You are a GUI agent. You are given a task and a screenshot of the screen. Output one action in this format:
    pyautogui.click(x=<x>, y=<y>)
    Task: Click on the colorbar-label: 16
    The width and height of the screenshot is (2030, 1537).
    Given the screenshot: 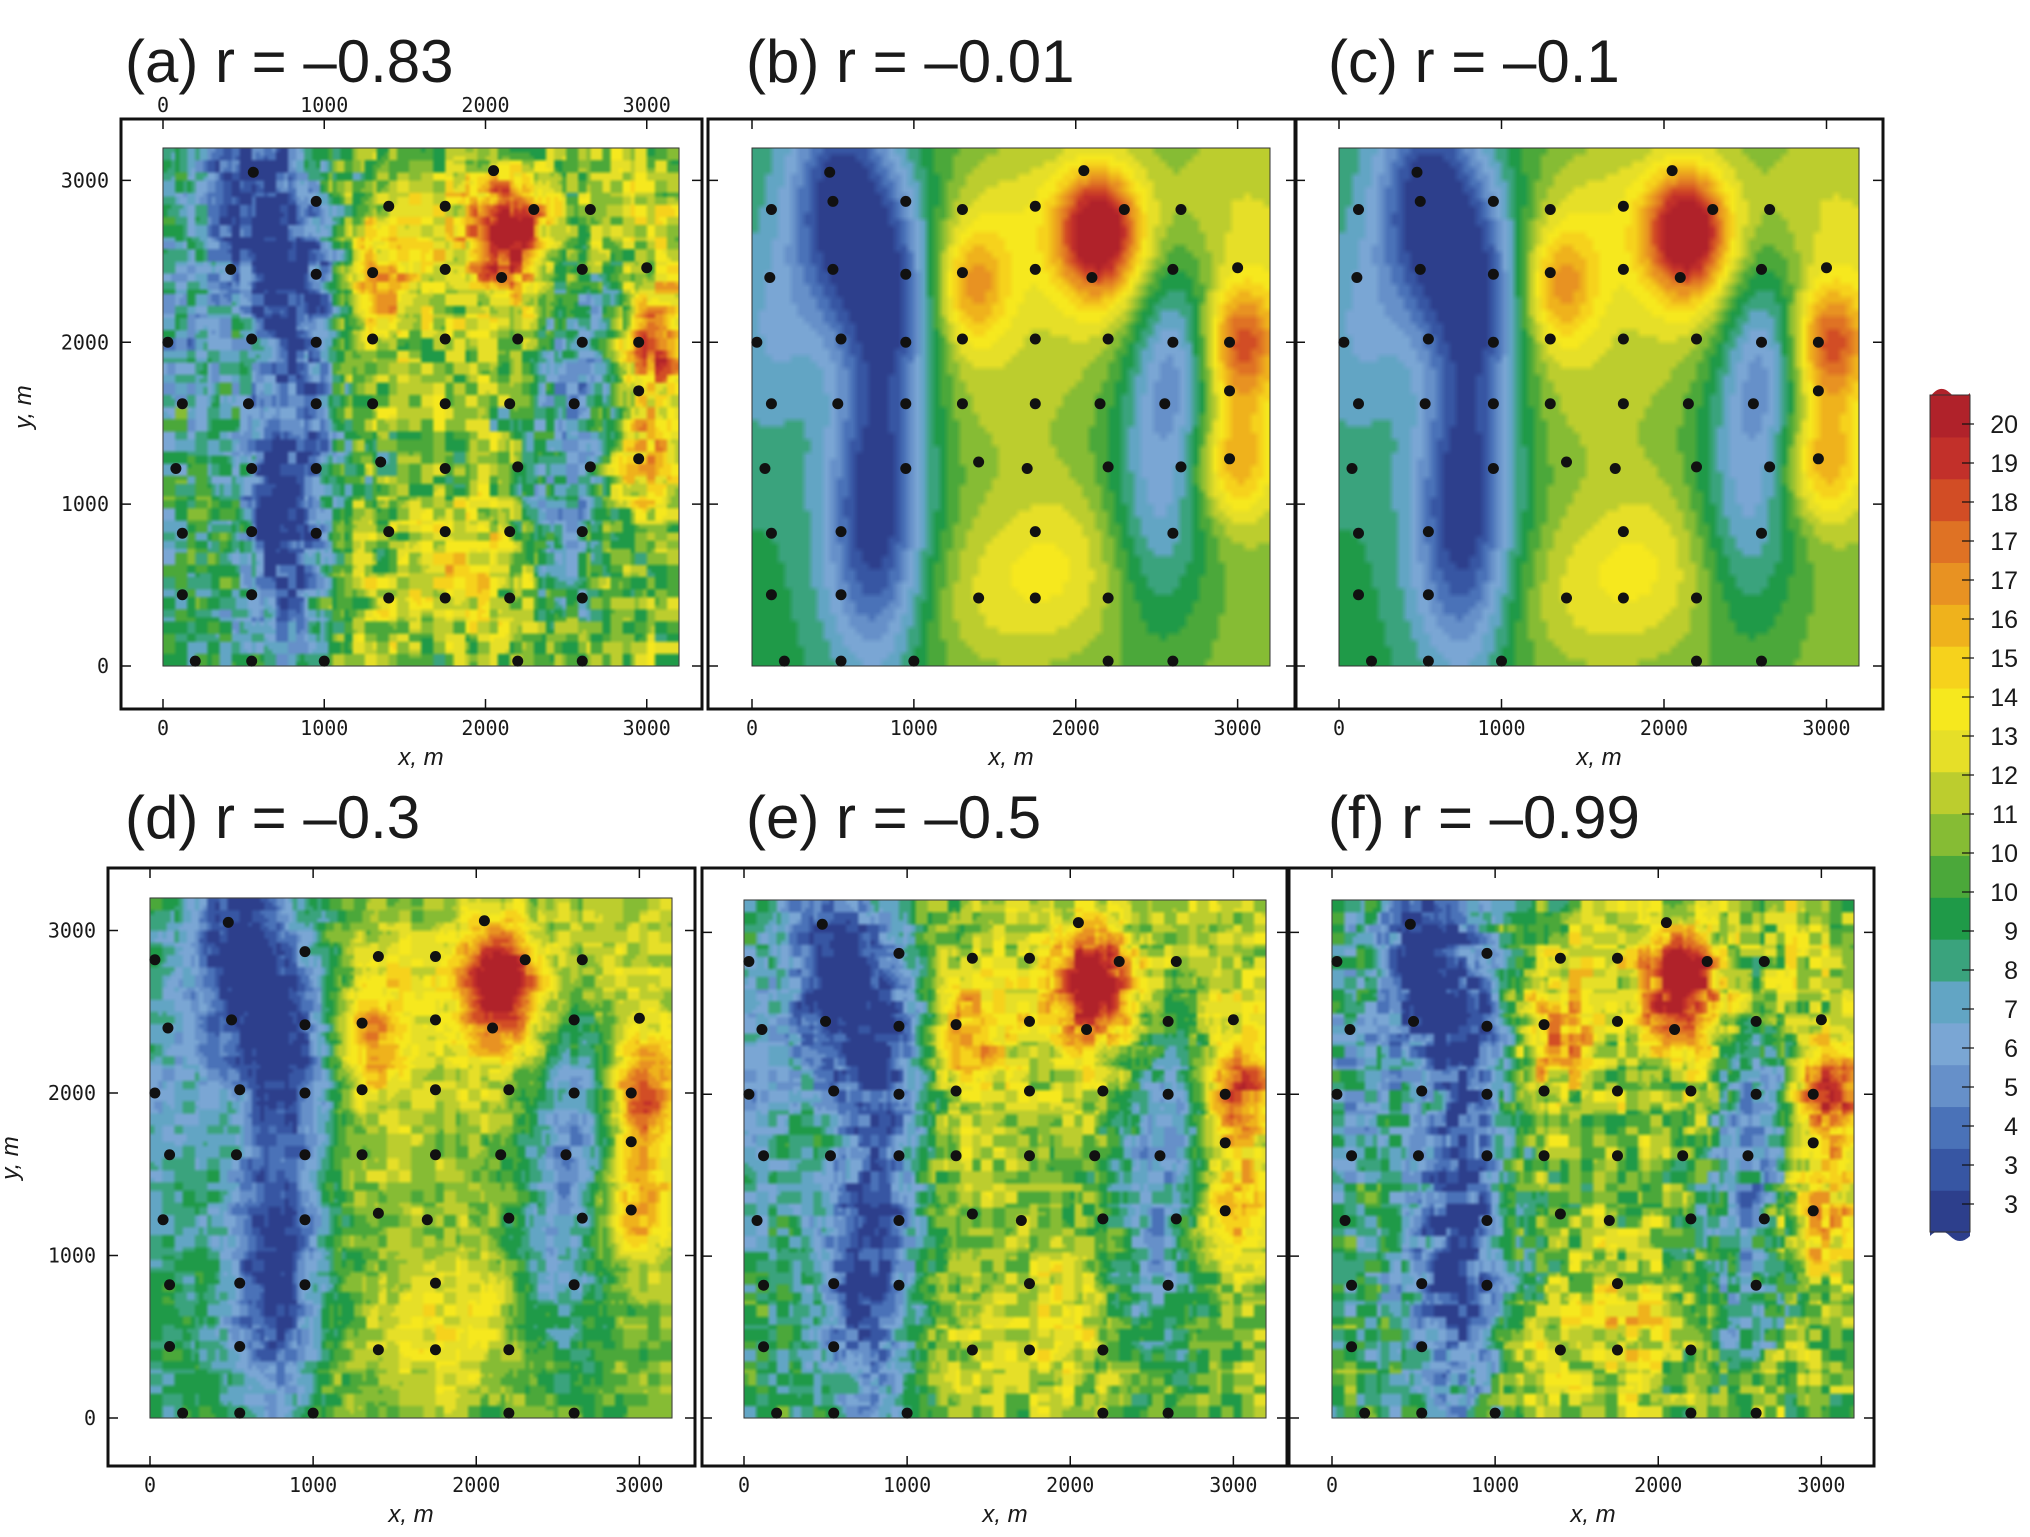 What is the action you would take?
    pyautogui.click(x=2004, y=620)
    